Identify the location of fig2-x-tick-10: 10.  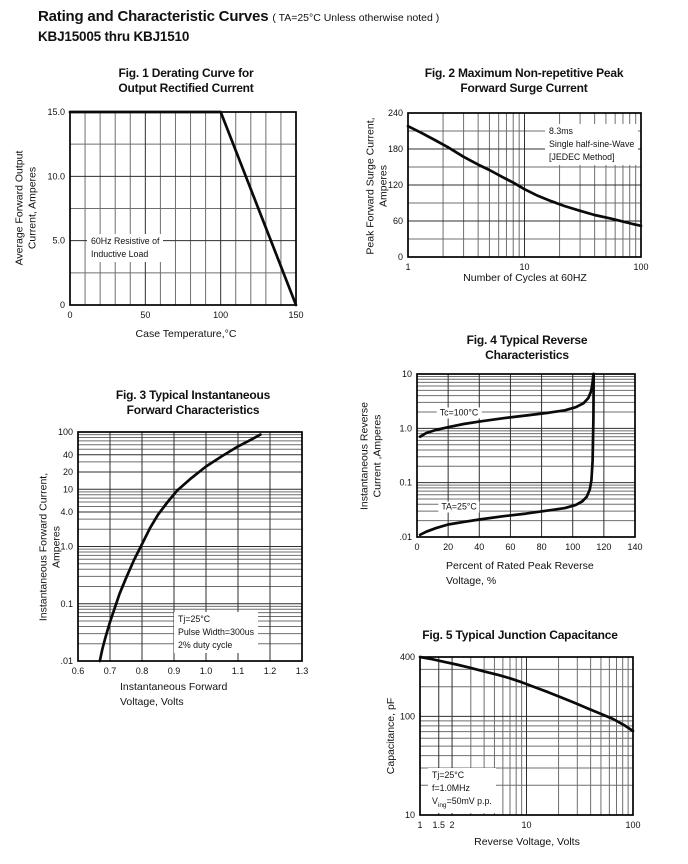
(524, 267).